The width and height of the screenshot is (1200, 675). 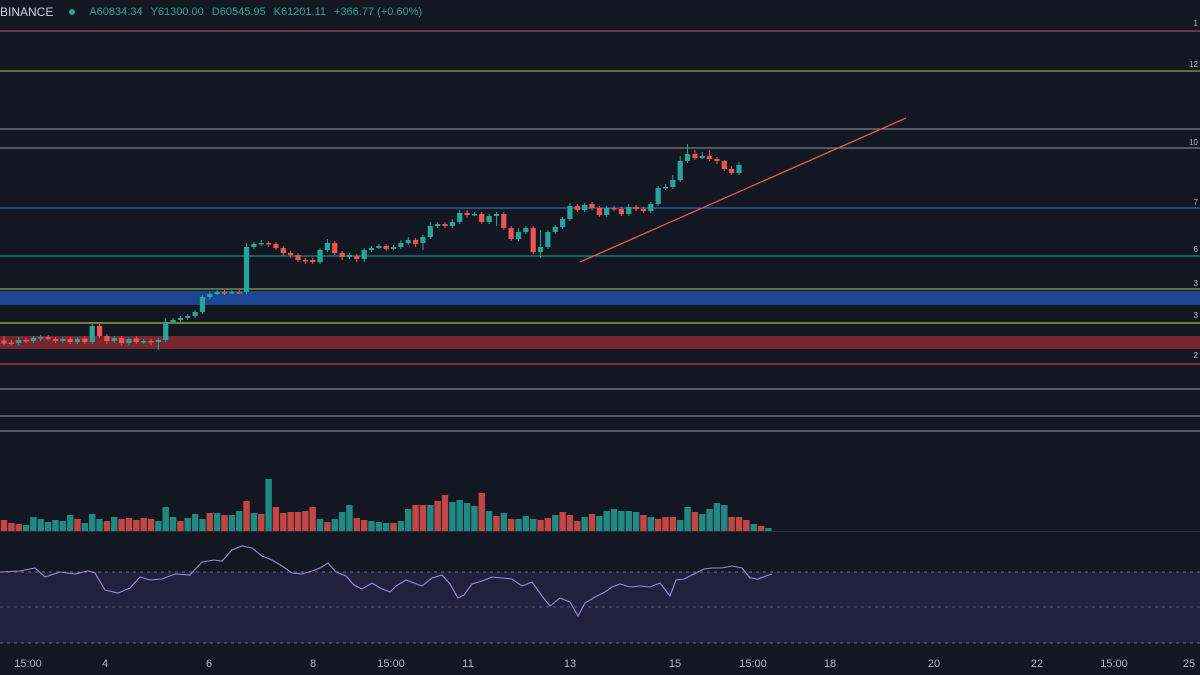 I want to click on right-axis-label-3: 7, so click(x=1196, y=202).